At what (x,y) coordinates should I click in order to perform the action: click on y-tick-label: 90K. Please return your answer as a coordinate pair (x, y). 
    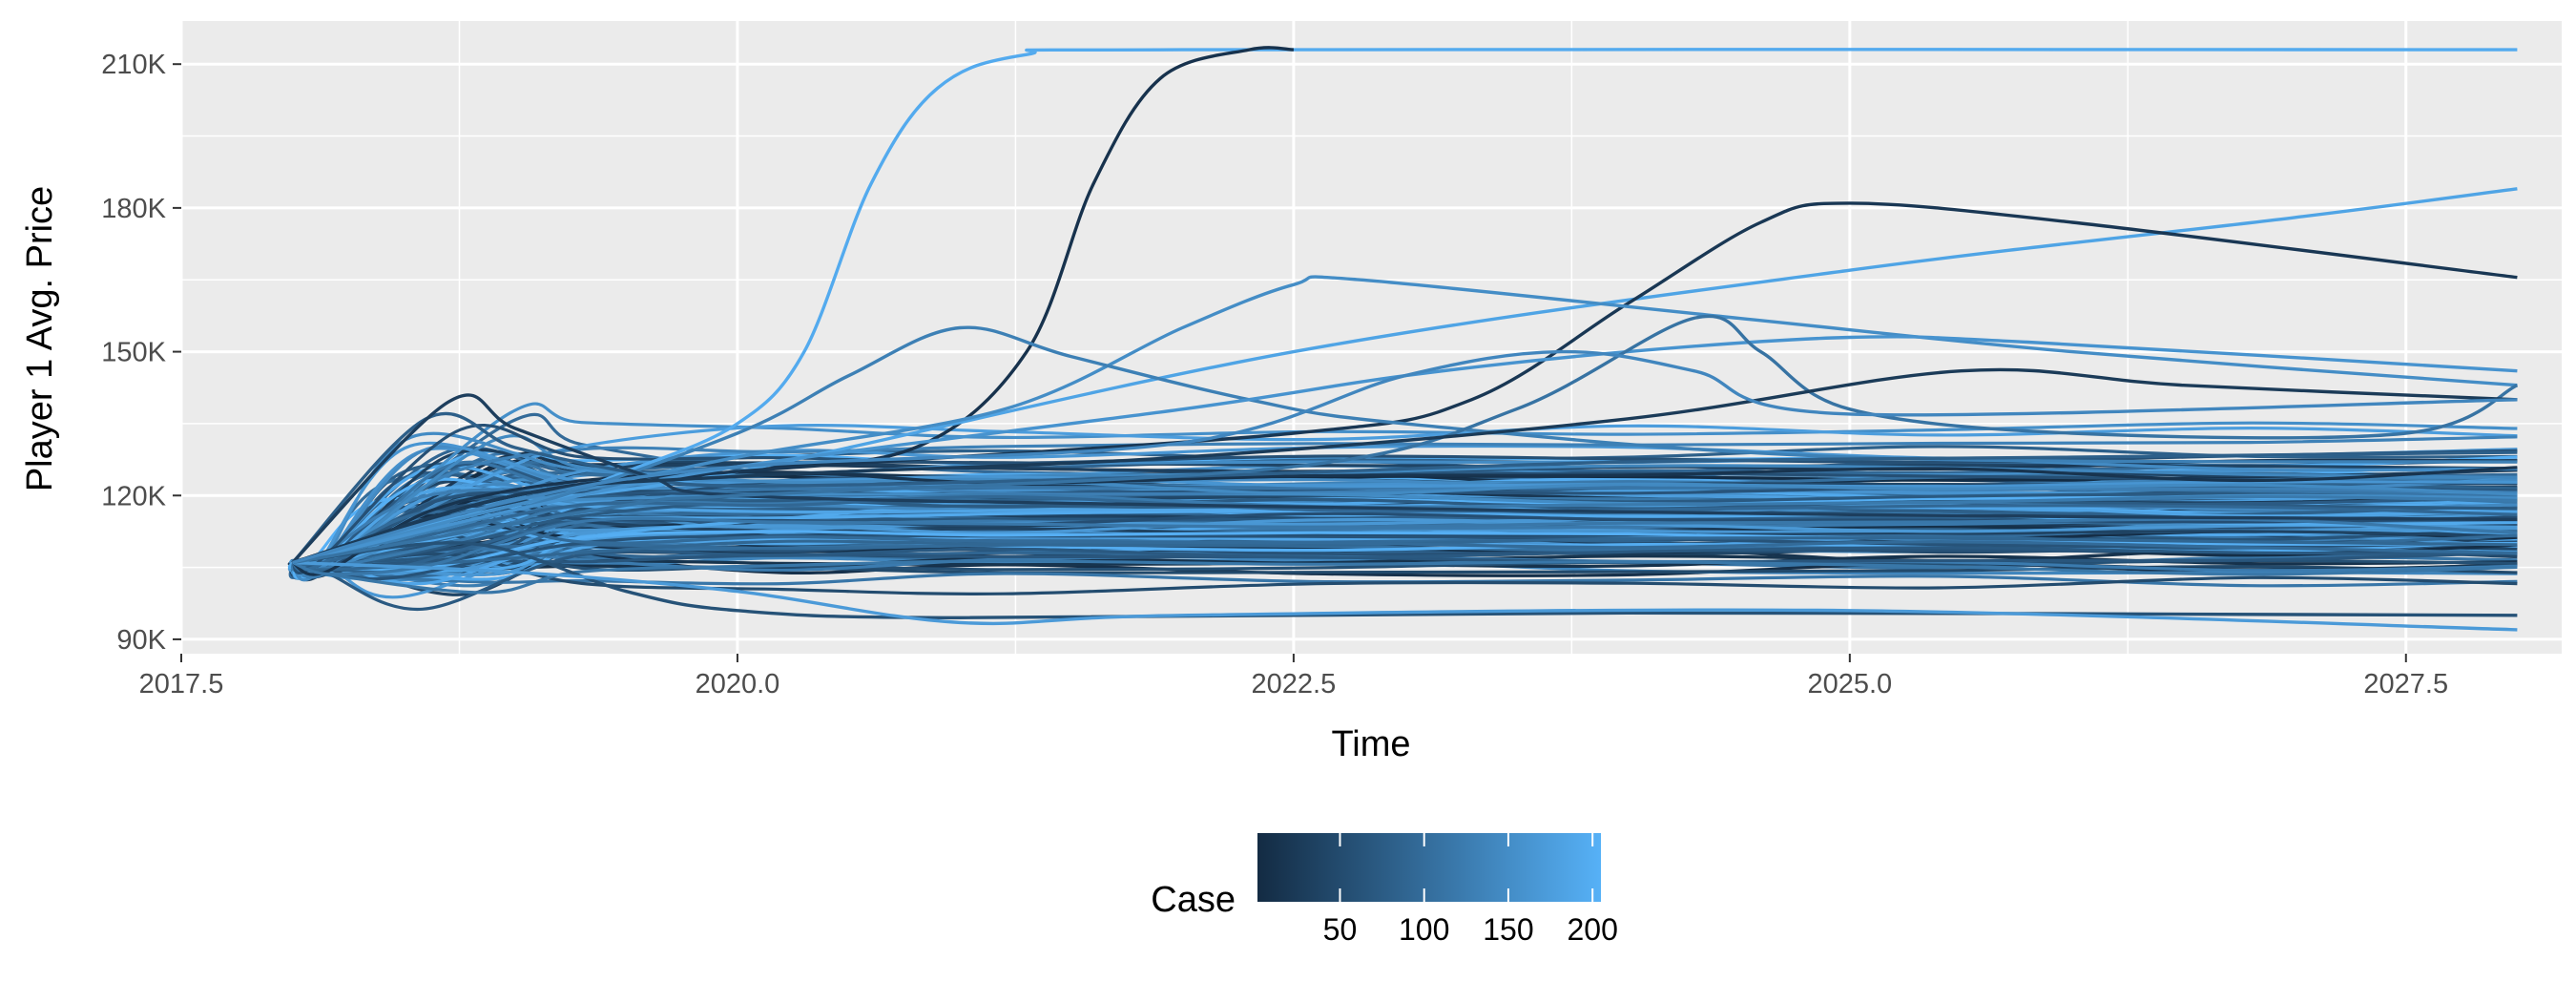
    Looking at the image, I should click on (141, 640).